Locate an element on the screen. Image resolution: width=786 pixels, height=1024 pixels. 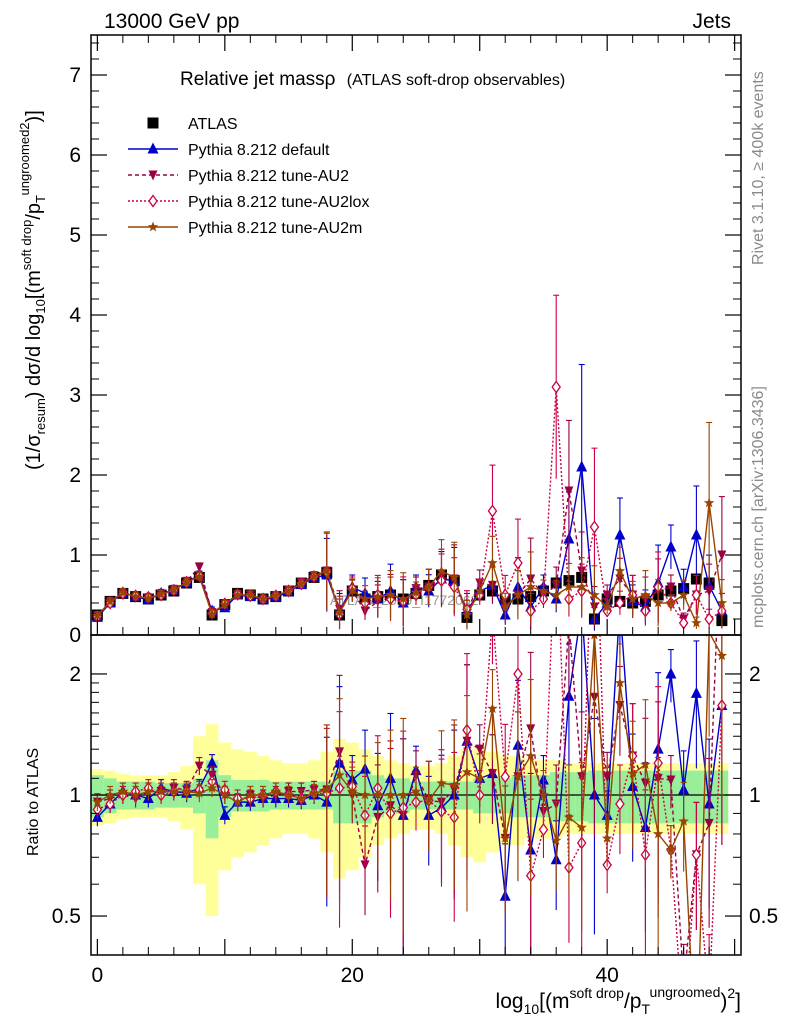
legend-label: Pythia 8.212 default is located at coordinates (259, 150).